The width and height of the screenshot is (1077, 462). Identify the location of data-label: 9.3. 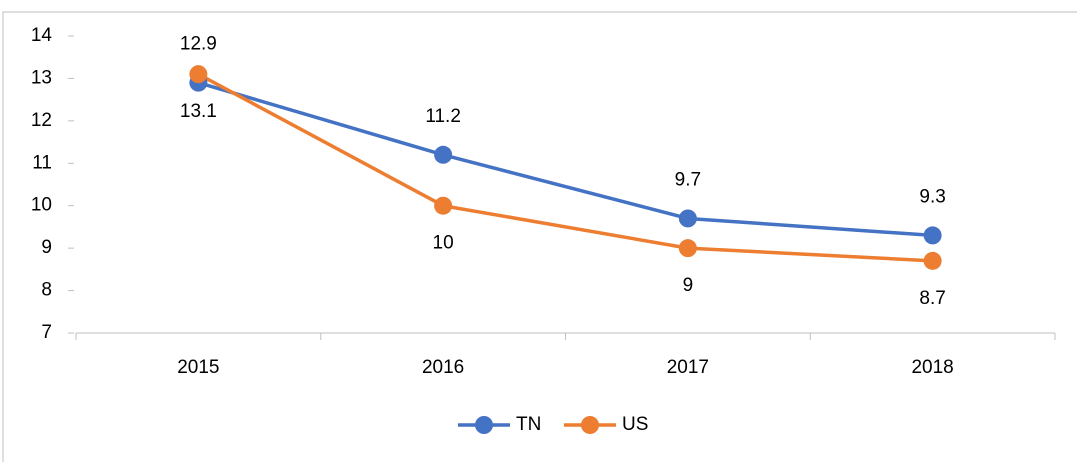
(932, 196).